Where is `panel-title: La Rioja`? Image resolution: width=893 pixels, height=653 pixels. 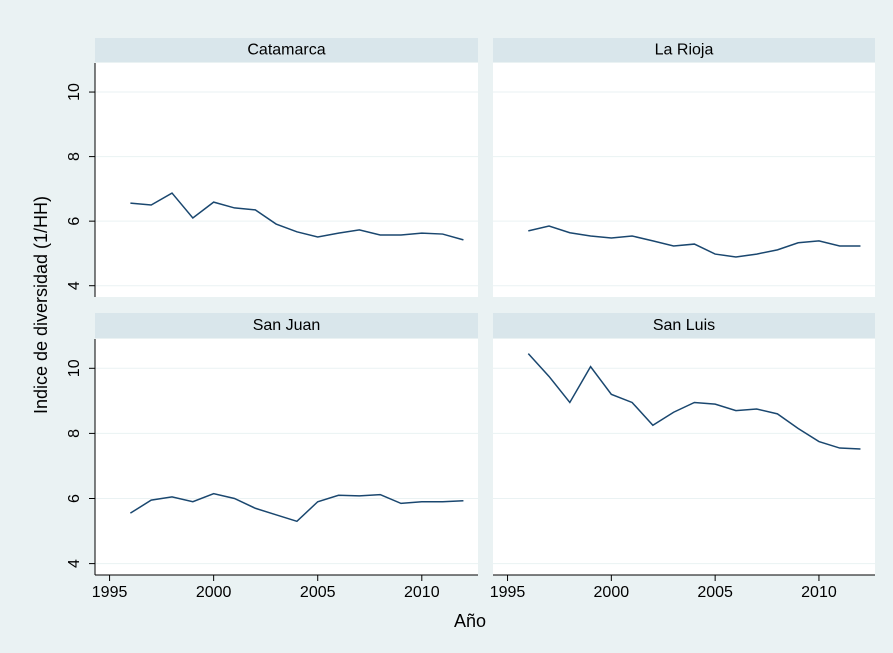 panel-title: La Rioja is located at coordinates (684, 50).